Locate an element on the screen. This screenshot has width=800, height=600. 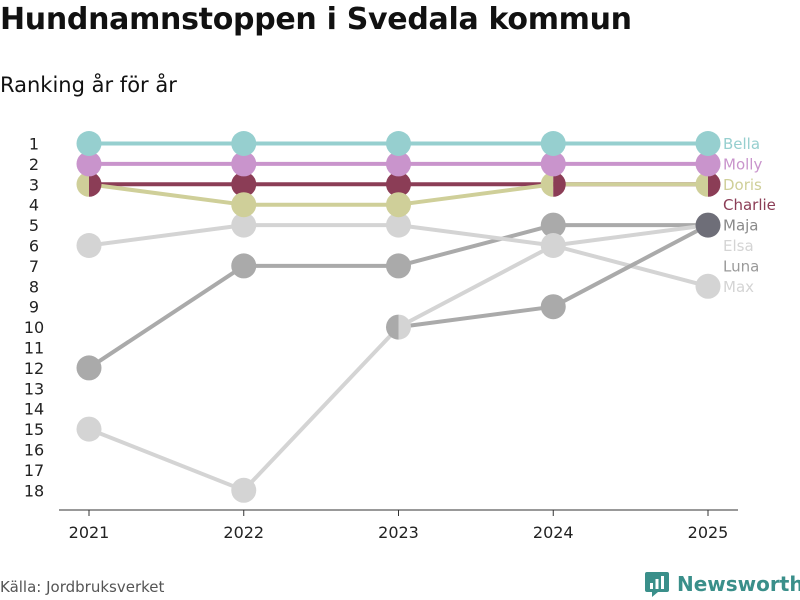
brand-logo: Newsworthy is located at coordinates (722, 584).